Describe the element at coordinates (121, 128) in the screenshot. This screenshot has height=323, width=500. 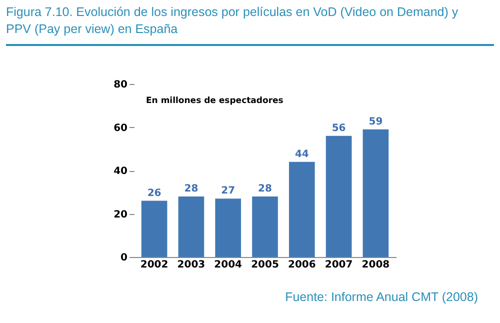
I see `y-tick-label: 60` at that location.